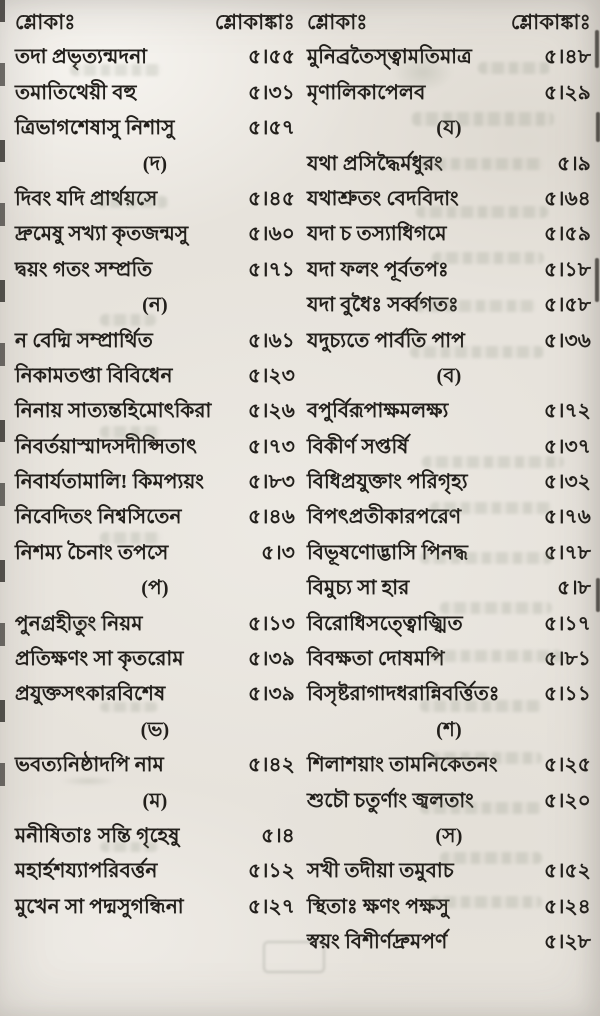  I want to click on section-letter-header: (ব), so click(449, 376).